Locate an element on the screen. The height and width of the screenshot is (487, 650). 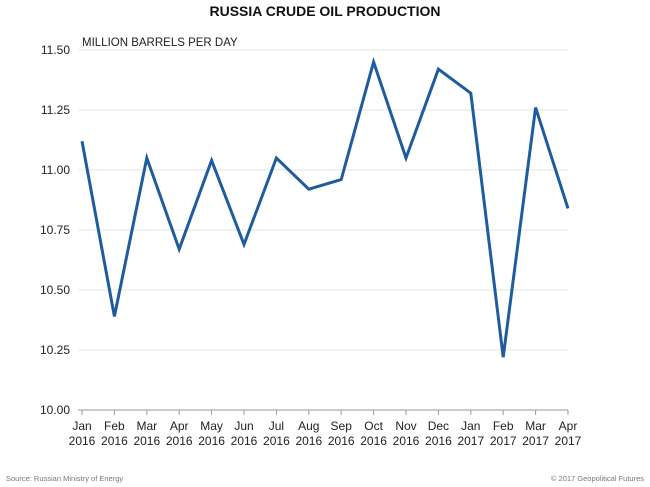
x-tick-label: Jul is located at coordinates (276, 426).